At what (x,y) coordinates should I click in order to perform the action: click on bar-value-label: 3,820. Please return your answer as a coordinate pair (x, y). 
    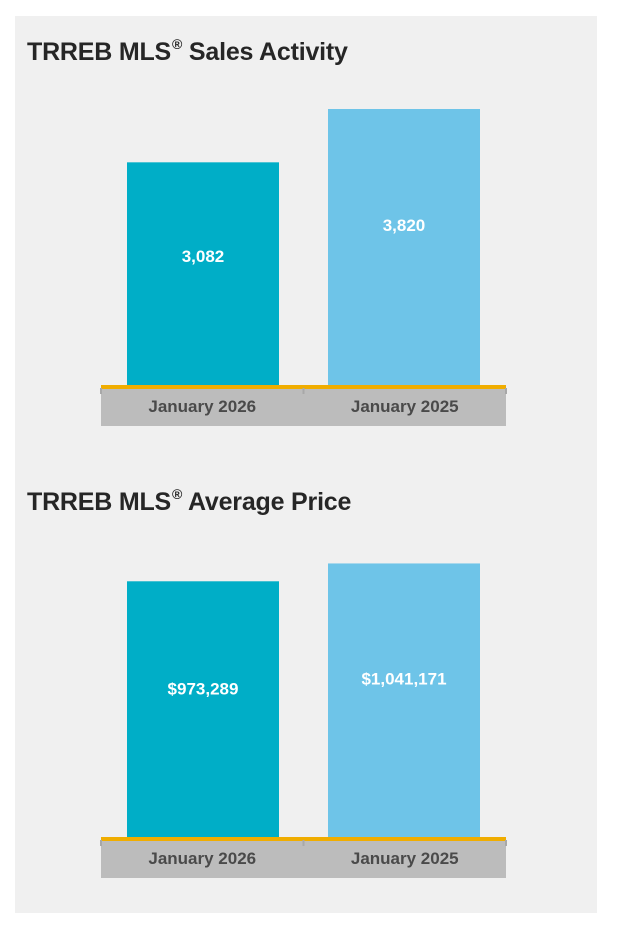
    Looking at the image, I should click on (404, 225).